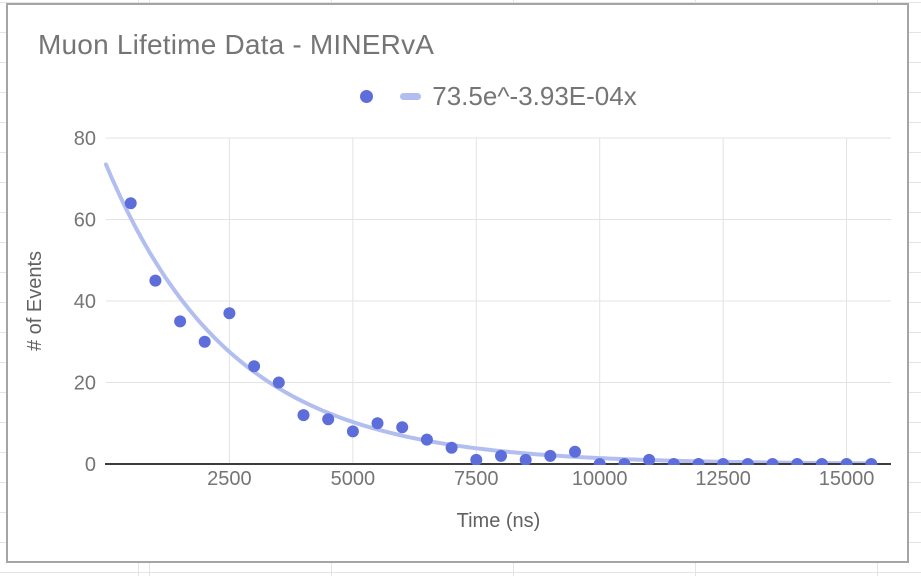 This screenshot has height=576, width=921. I want to click on y-tick-label: 60, so click(85, 221).